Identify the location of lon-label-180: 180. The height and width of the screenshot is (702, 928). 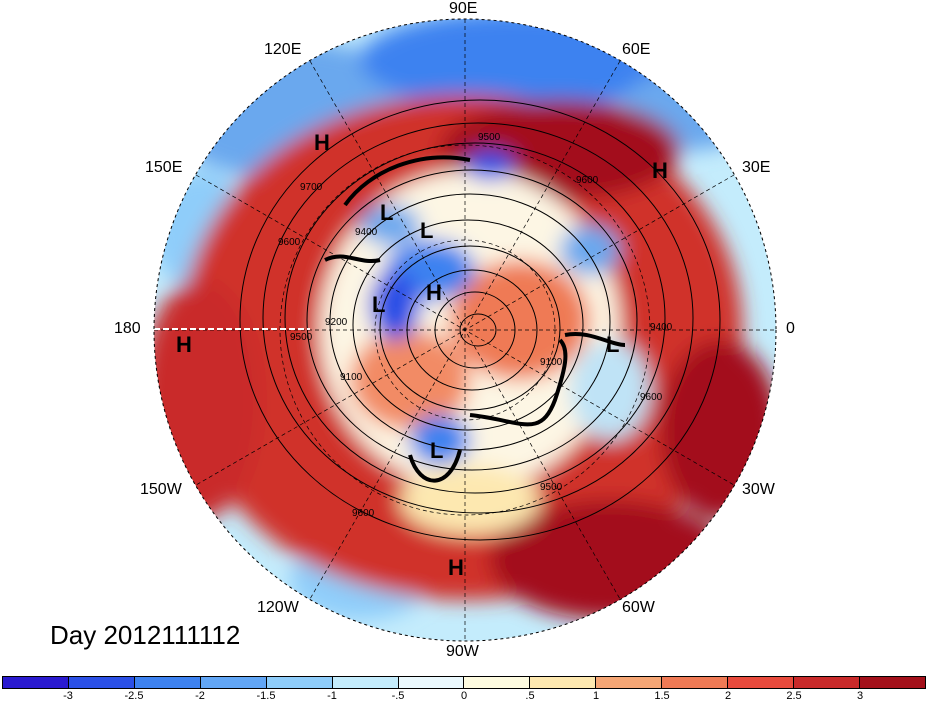
(127, 328).